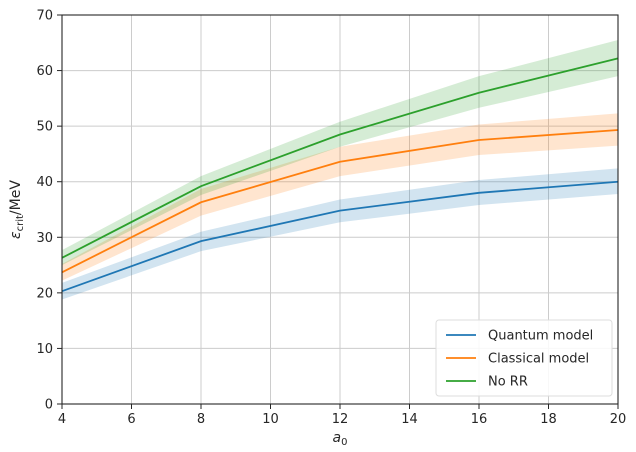  I want to click on x-tick-label: 12, so click(340, 419).